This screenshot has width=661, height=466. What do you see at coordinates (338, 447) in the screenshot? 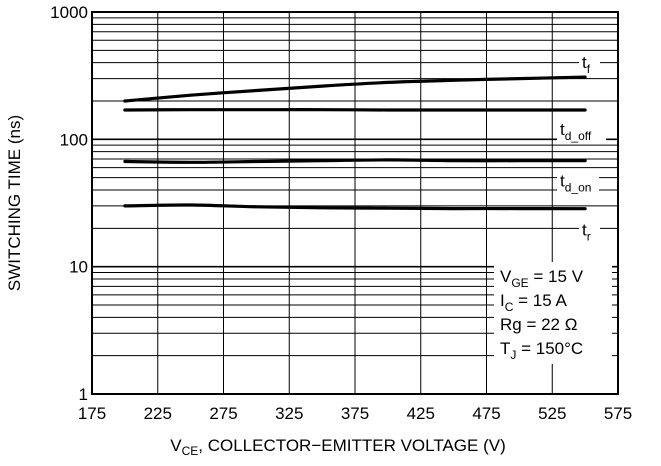
I see `x-axis-title: VCE, COLLECTOR−EMITTER VOLTAGE (V)` at bounding box center [338, 447].